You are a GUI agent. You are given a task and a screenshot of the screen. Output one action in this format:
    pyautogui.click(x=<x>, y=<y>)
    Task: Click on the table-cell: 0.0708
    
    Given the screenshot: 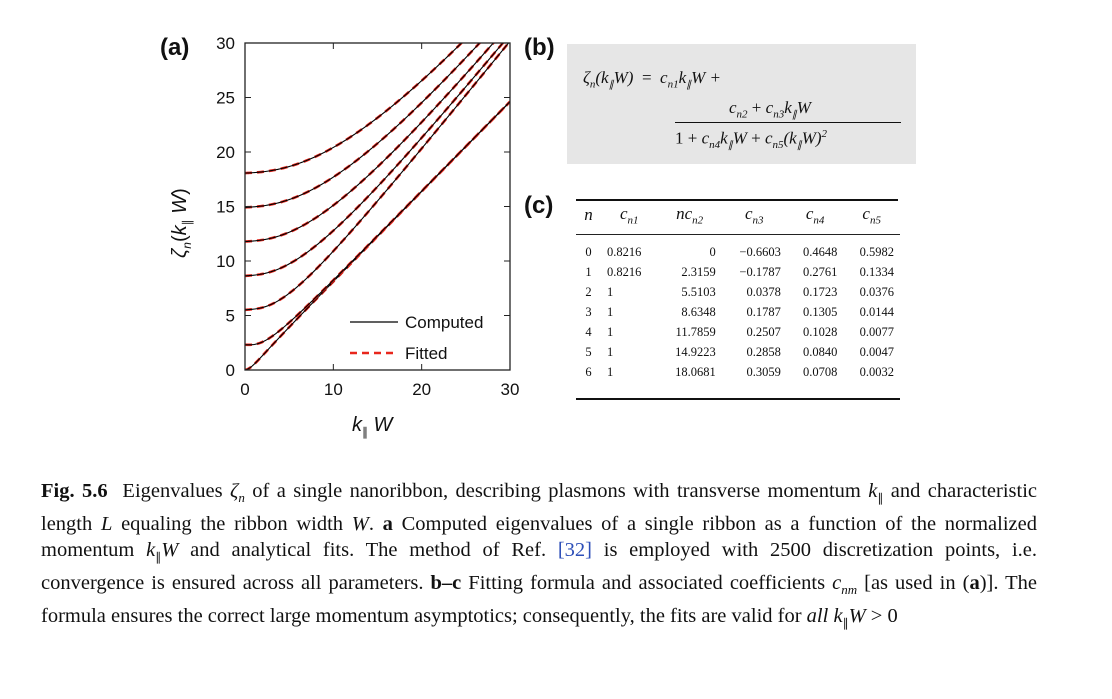 What is the action you would take?
    pyautogui.click(x=820, y=371)
    